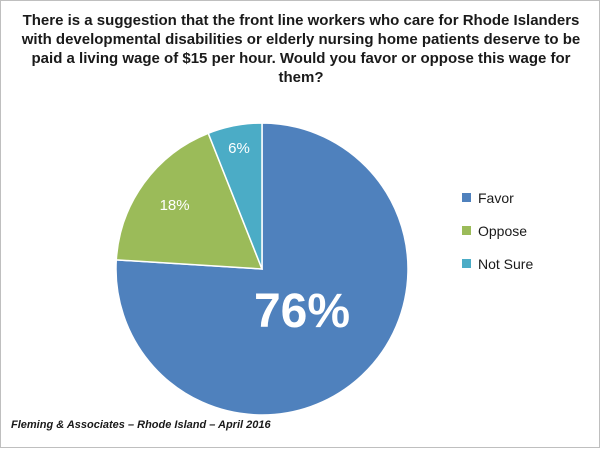  I want to click on legend-swatch-oppose, so click(466, 230).